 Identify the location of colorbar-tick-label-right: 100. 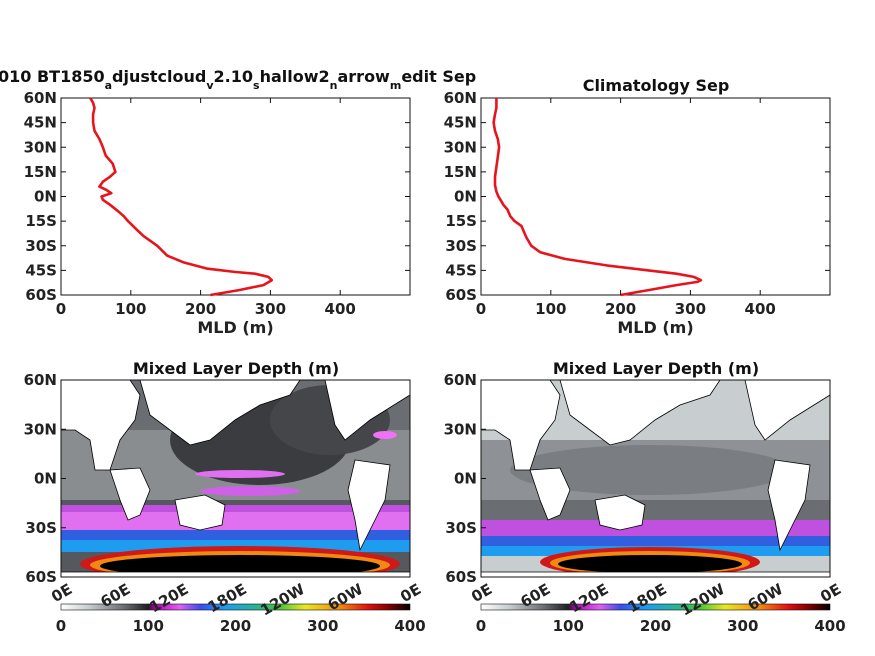
(568, 626).